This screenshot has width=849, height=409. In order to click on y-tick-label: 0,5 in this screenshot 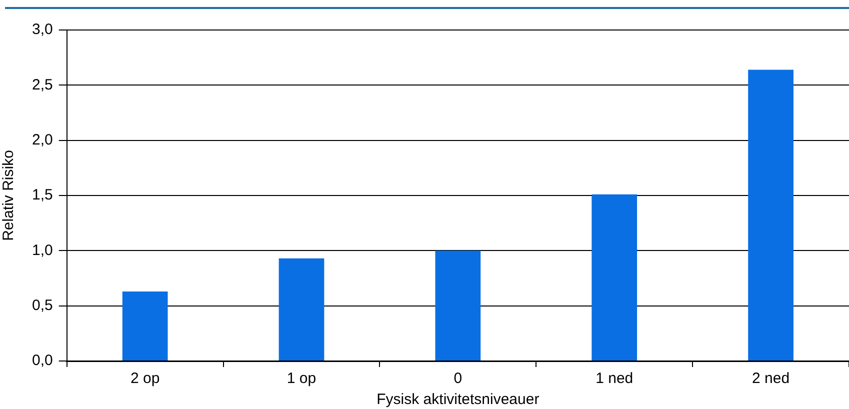, I will do `click(42, 305)`.